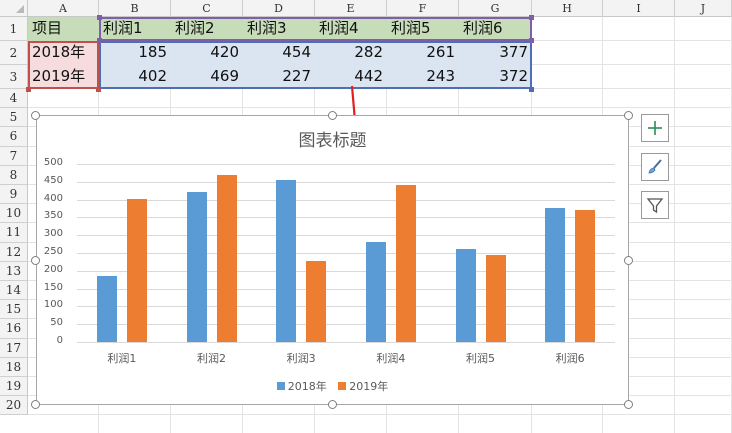 The width and height of the screenshot is (732, 433). I want to click on resize-handle-left, so click(35, 260).